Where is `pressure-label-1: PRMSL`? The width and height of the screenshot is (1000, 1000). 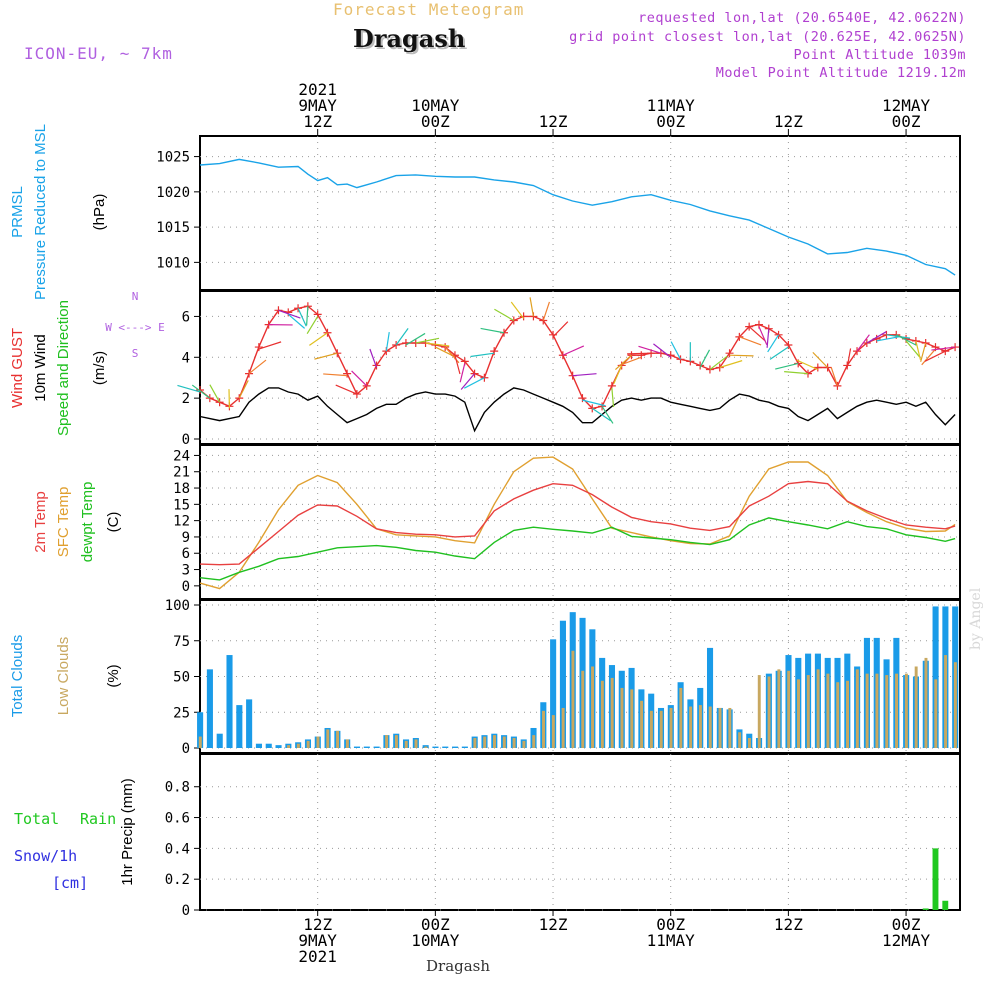 pressure-label-1: PRMSL is located at coordinates (17, 212).